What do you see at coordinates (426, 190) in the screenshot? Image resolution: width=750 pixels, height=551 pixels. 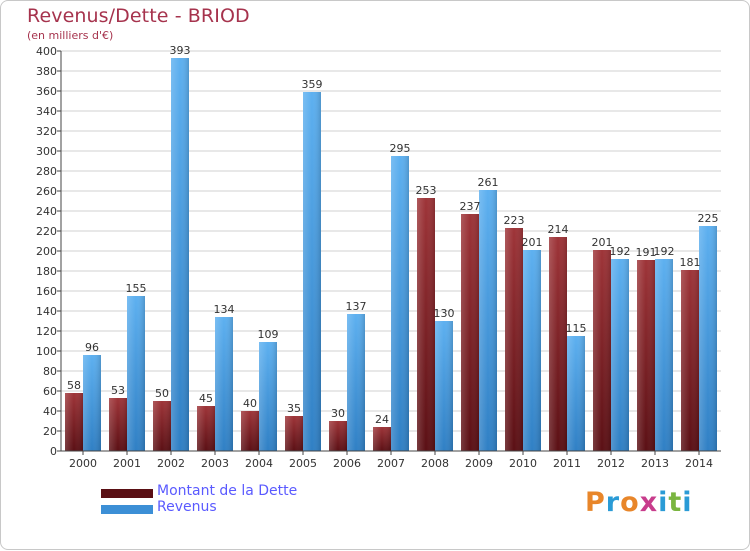 I see `debt-value-label: 253` at bounding box center [426, 190].